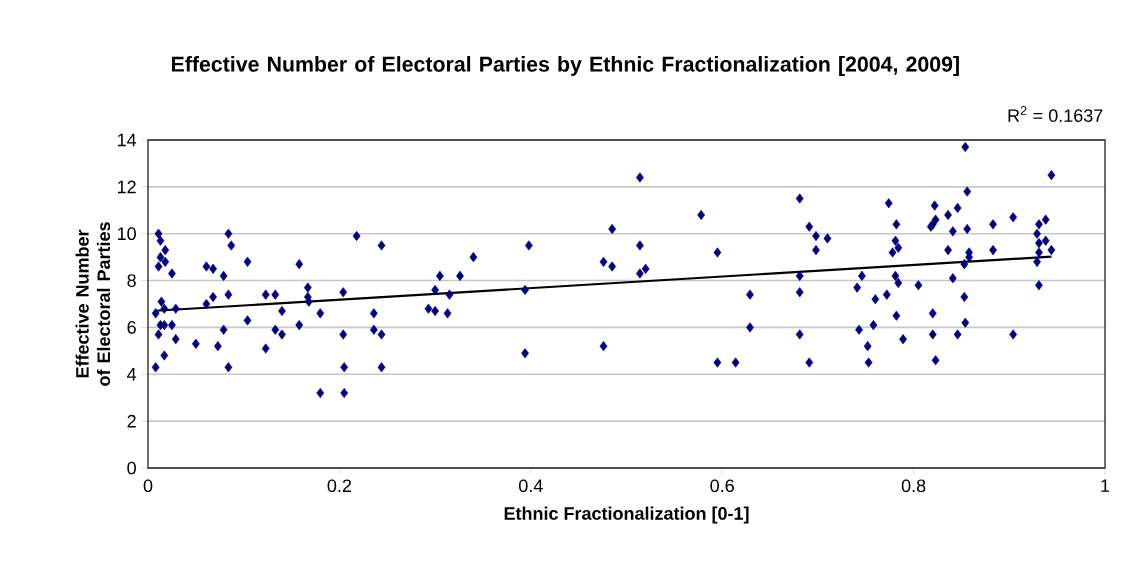 This screenshot has width=1130, height=586. Describe the element at coordinates (148, 486) in the screenshot. I see `x-tick-label: 0` at that location.